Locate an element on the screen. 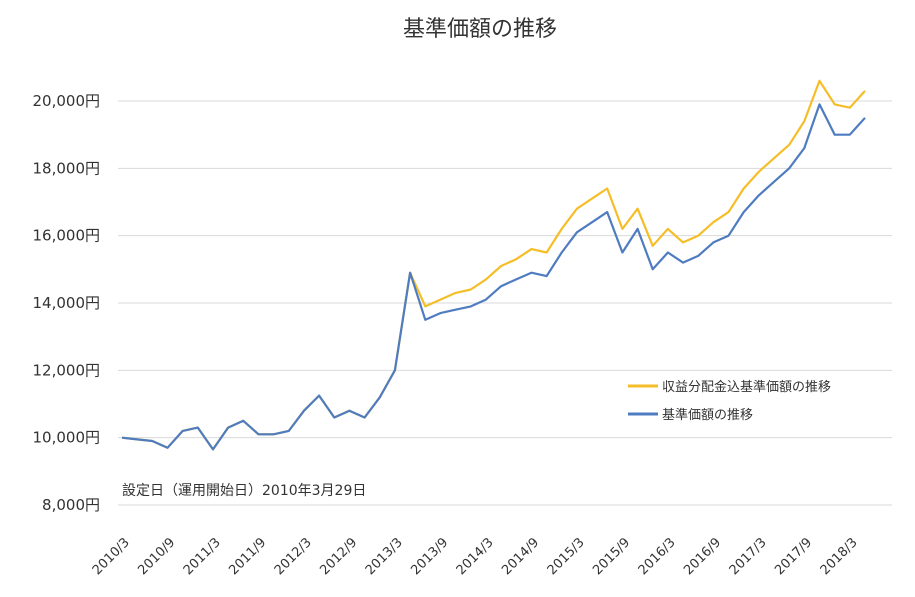 The image size is (915, 597). y-tick-label: 12,000円 is located at coordinates (67, 370).